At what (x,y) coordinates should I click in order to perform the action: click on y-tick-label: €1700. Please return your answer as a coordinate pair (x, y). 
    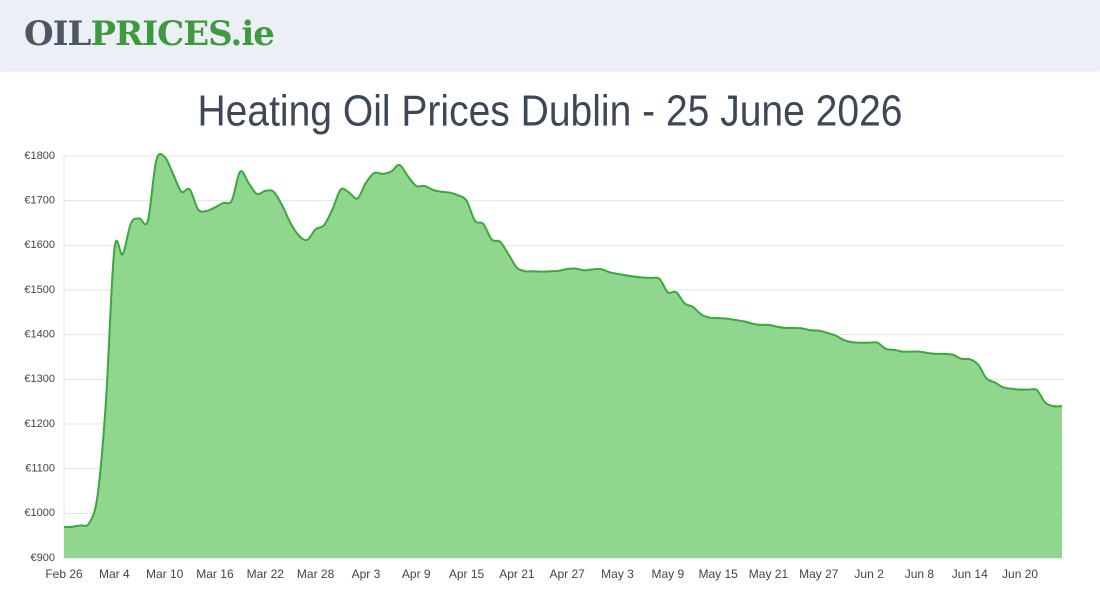
    Looking at the image, I should click on (39, 201).